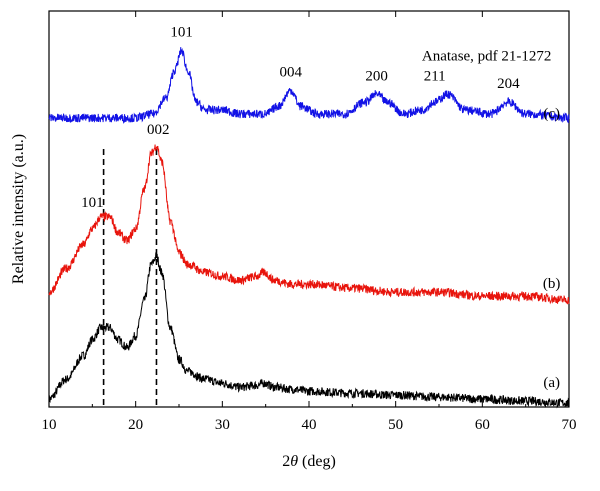 Image resolution: width=600 pixels, height=491 pixels. Describe the element at coordinates (130, 275) in the screenshot. I see `dashed-markers` at that location.